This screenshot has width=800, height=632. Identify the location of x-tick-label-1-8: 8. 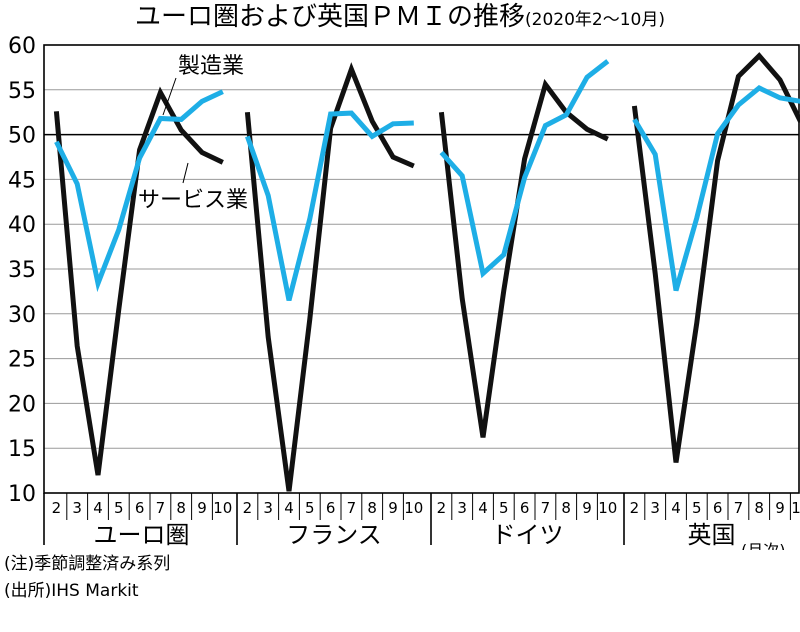
(372, 508).